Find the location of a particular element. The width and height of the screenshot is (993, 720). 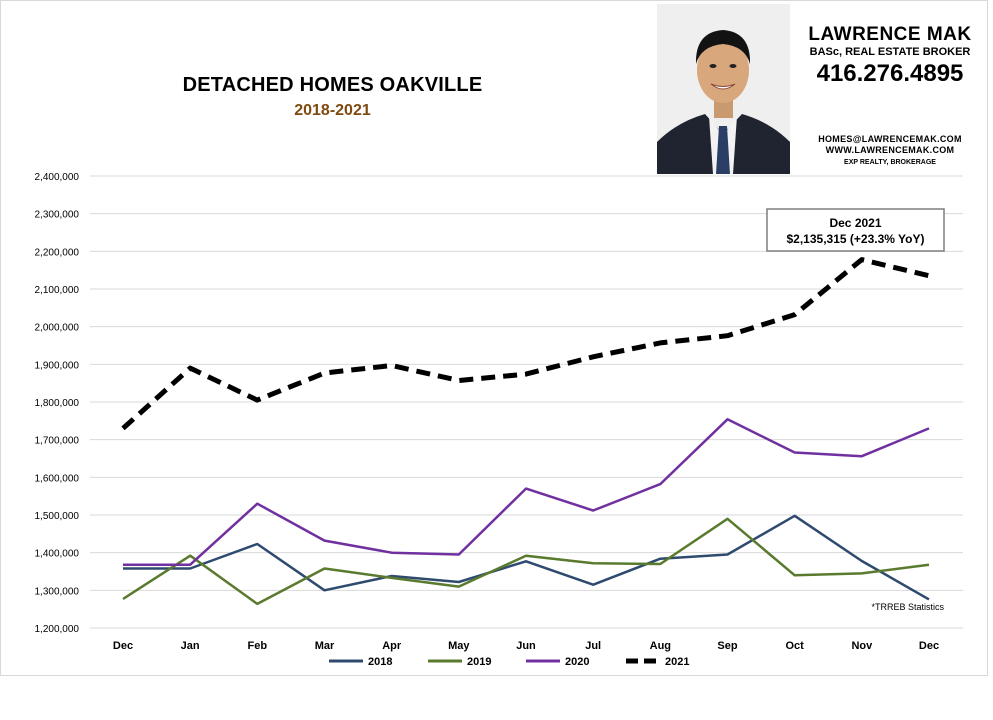

y-tick-label: 2,400,000 is located at coordinates (57, 177).